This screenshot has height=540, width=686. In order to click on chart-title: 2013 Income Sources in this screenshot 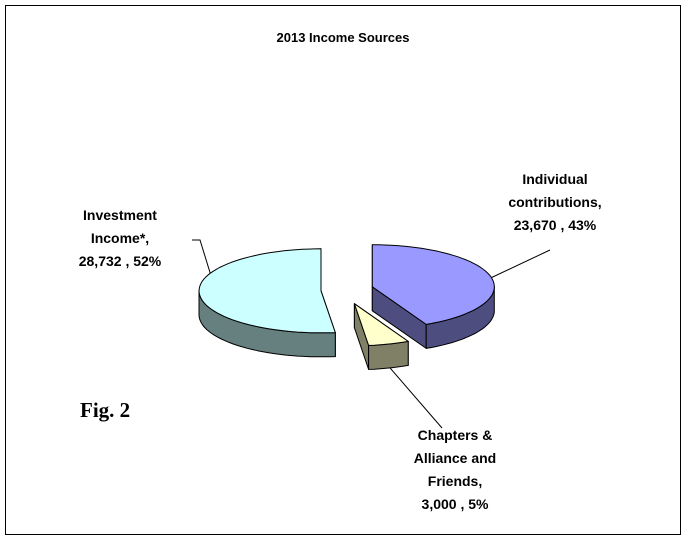, I will do `click(343, 37)`.